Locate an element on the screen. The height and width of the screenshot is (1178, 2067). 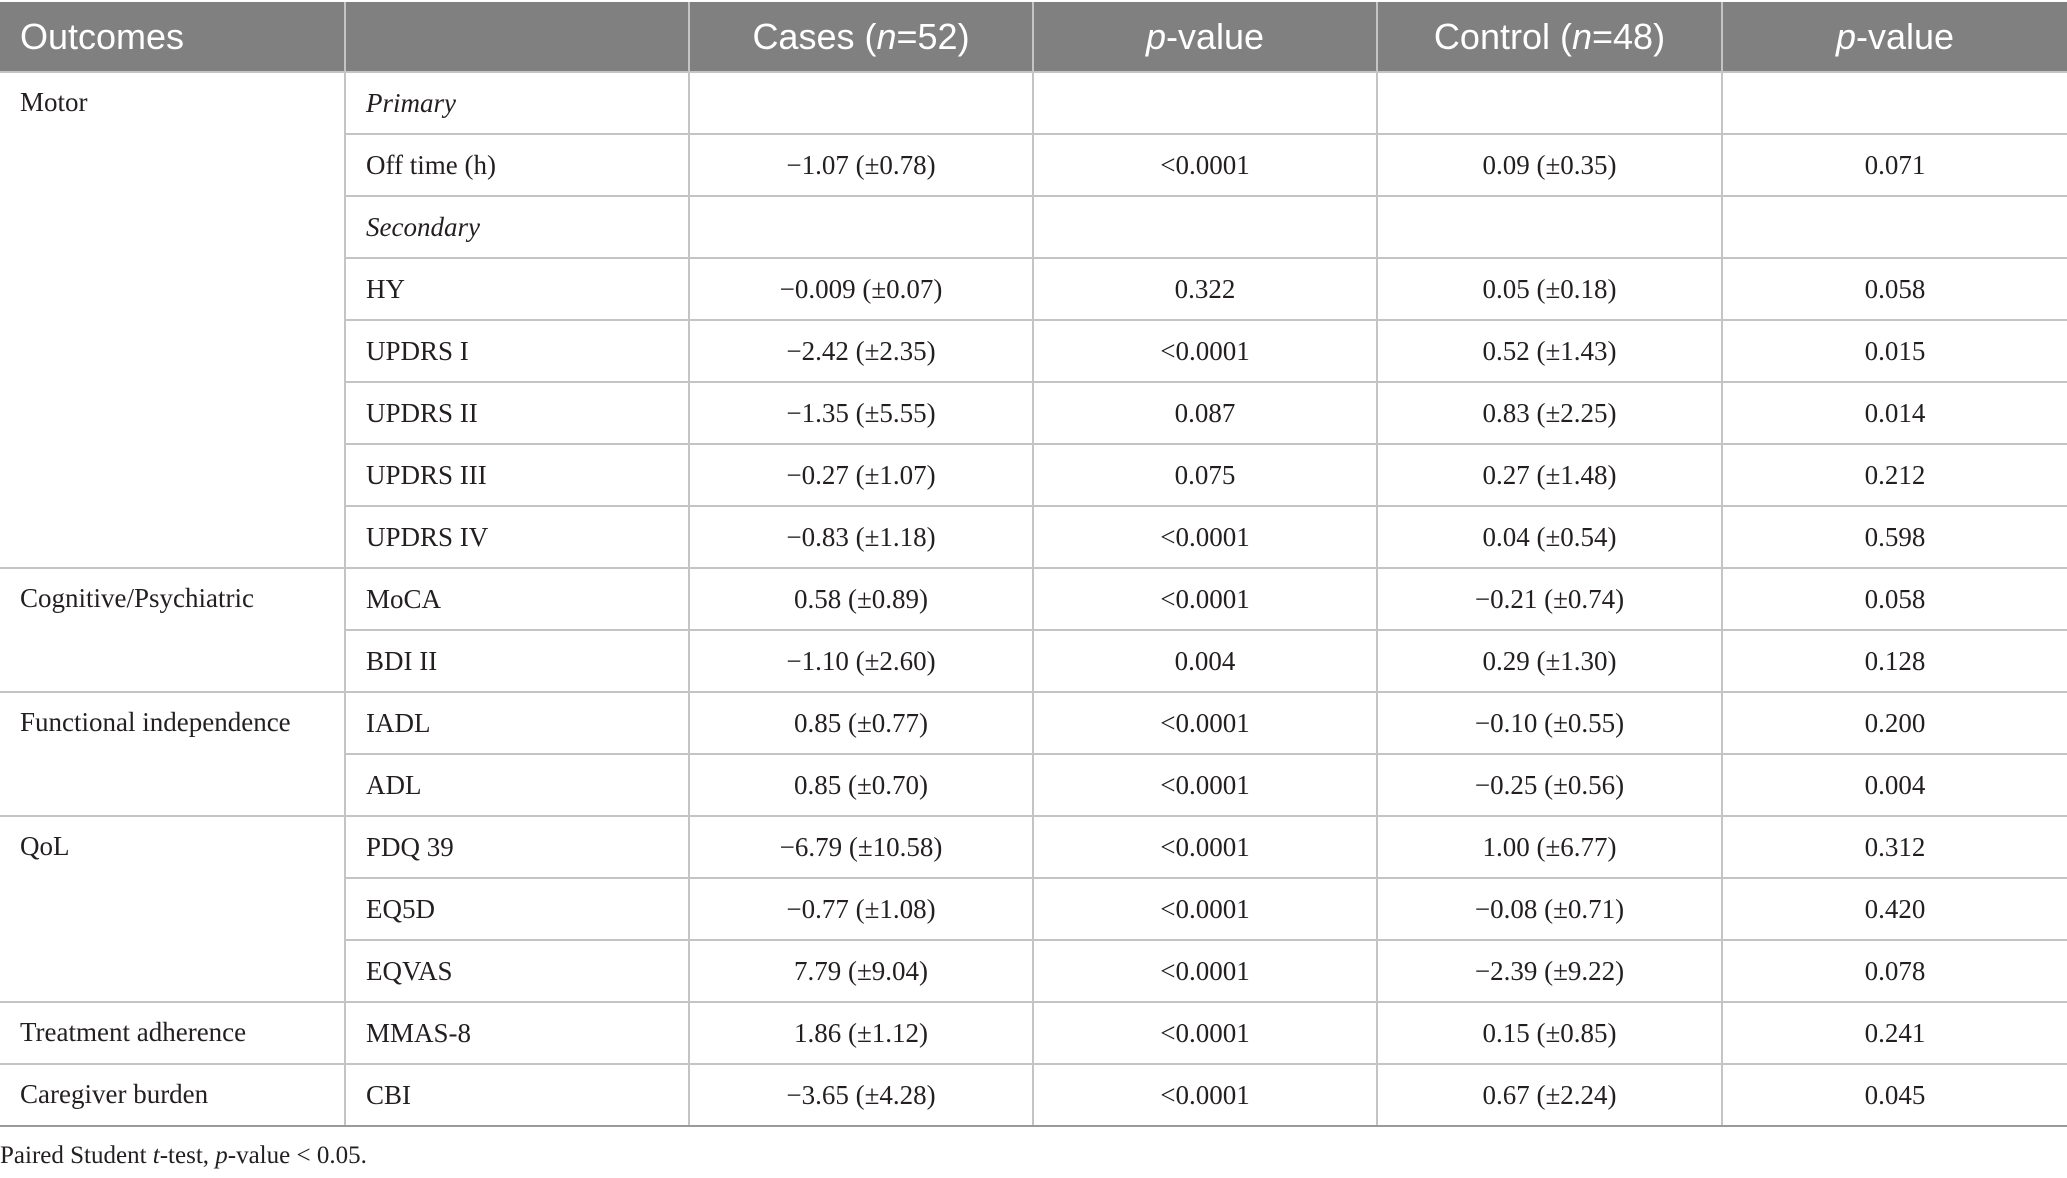
cell-cases: −0.83 (±1.18) is located at coordinates (861, 537).